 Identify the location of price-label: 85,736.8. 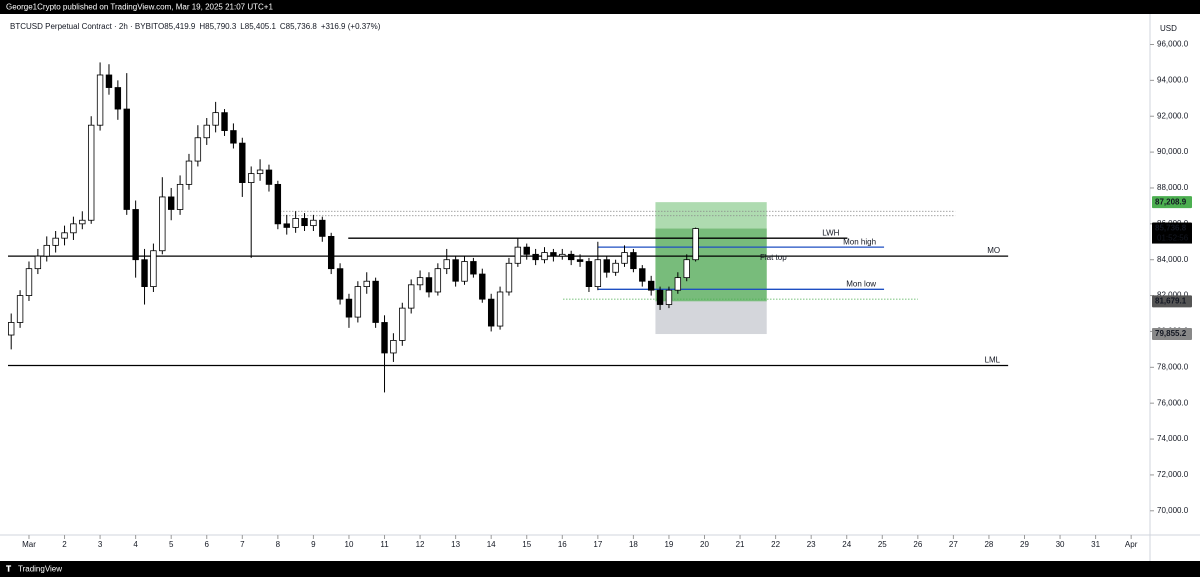
(1171, 228).